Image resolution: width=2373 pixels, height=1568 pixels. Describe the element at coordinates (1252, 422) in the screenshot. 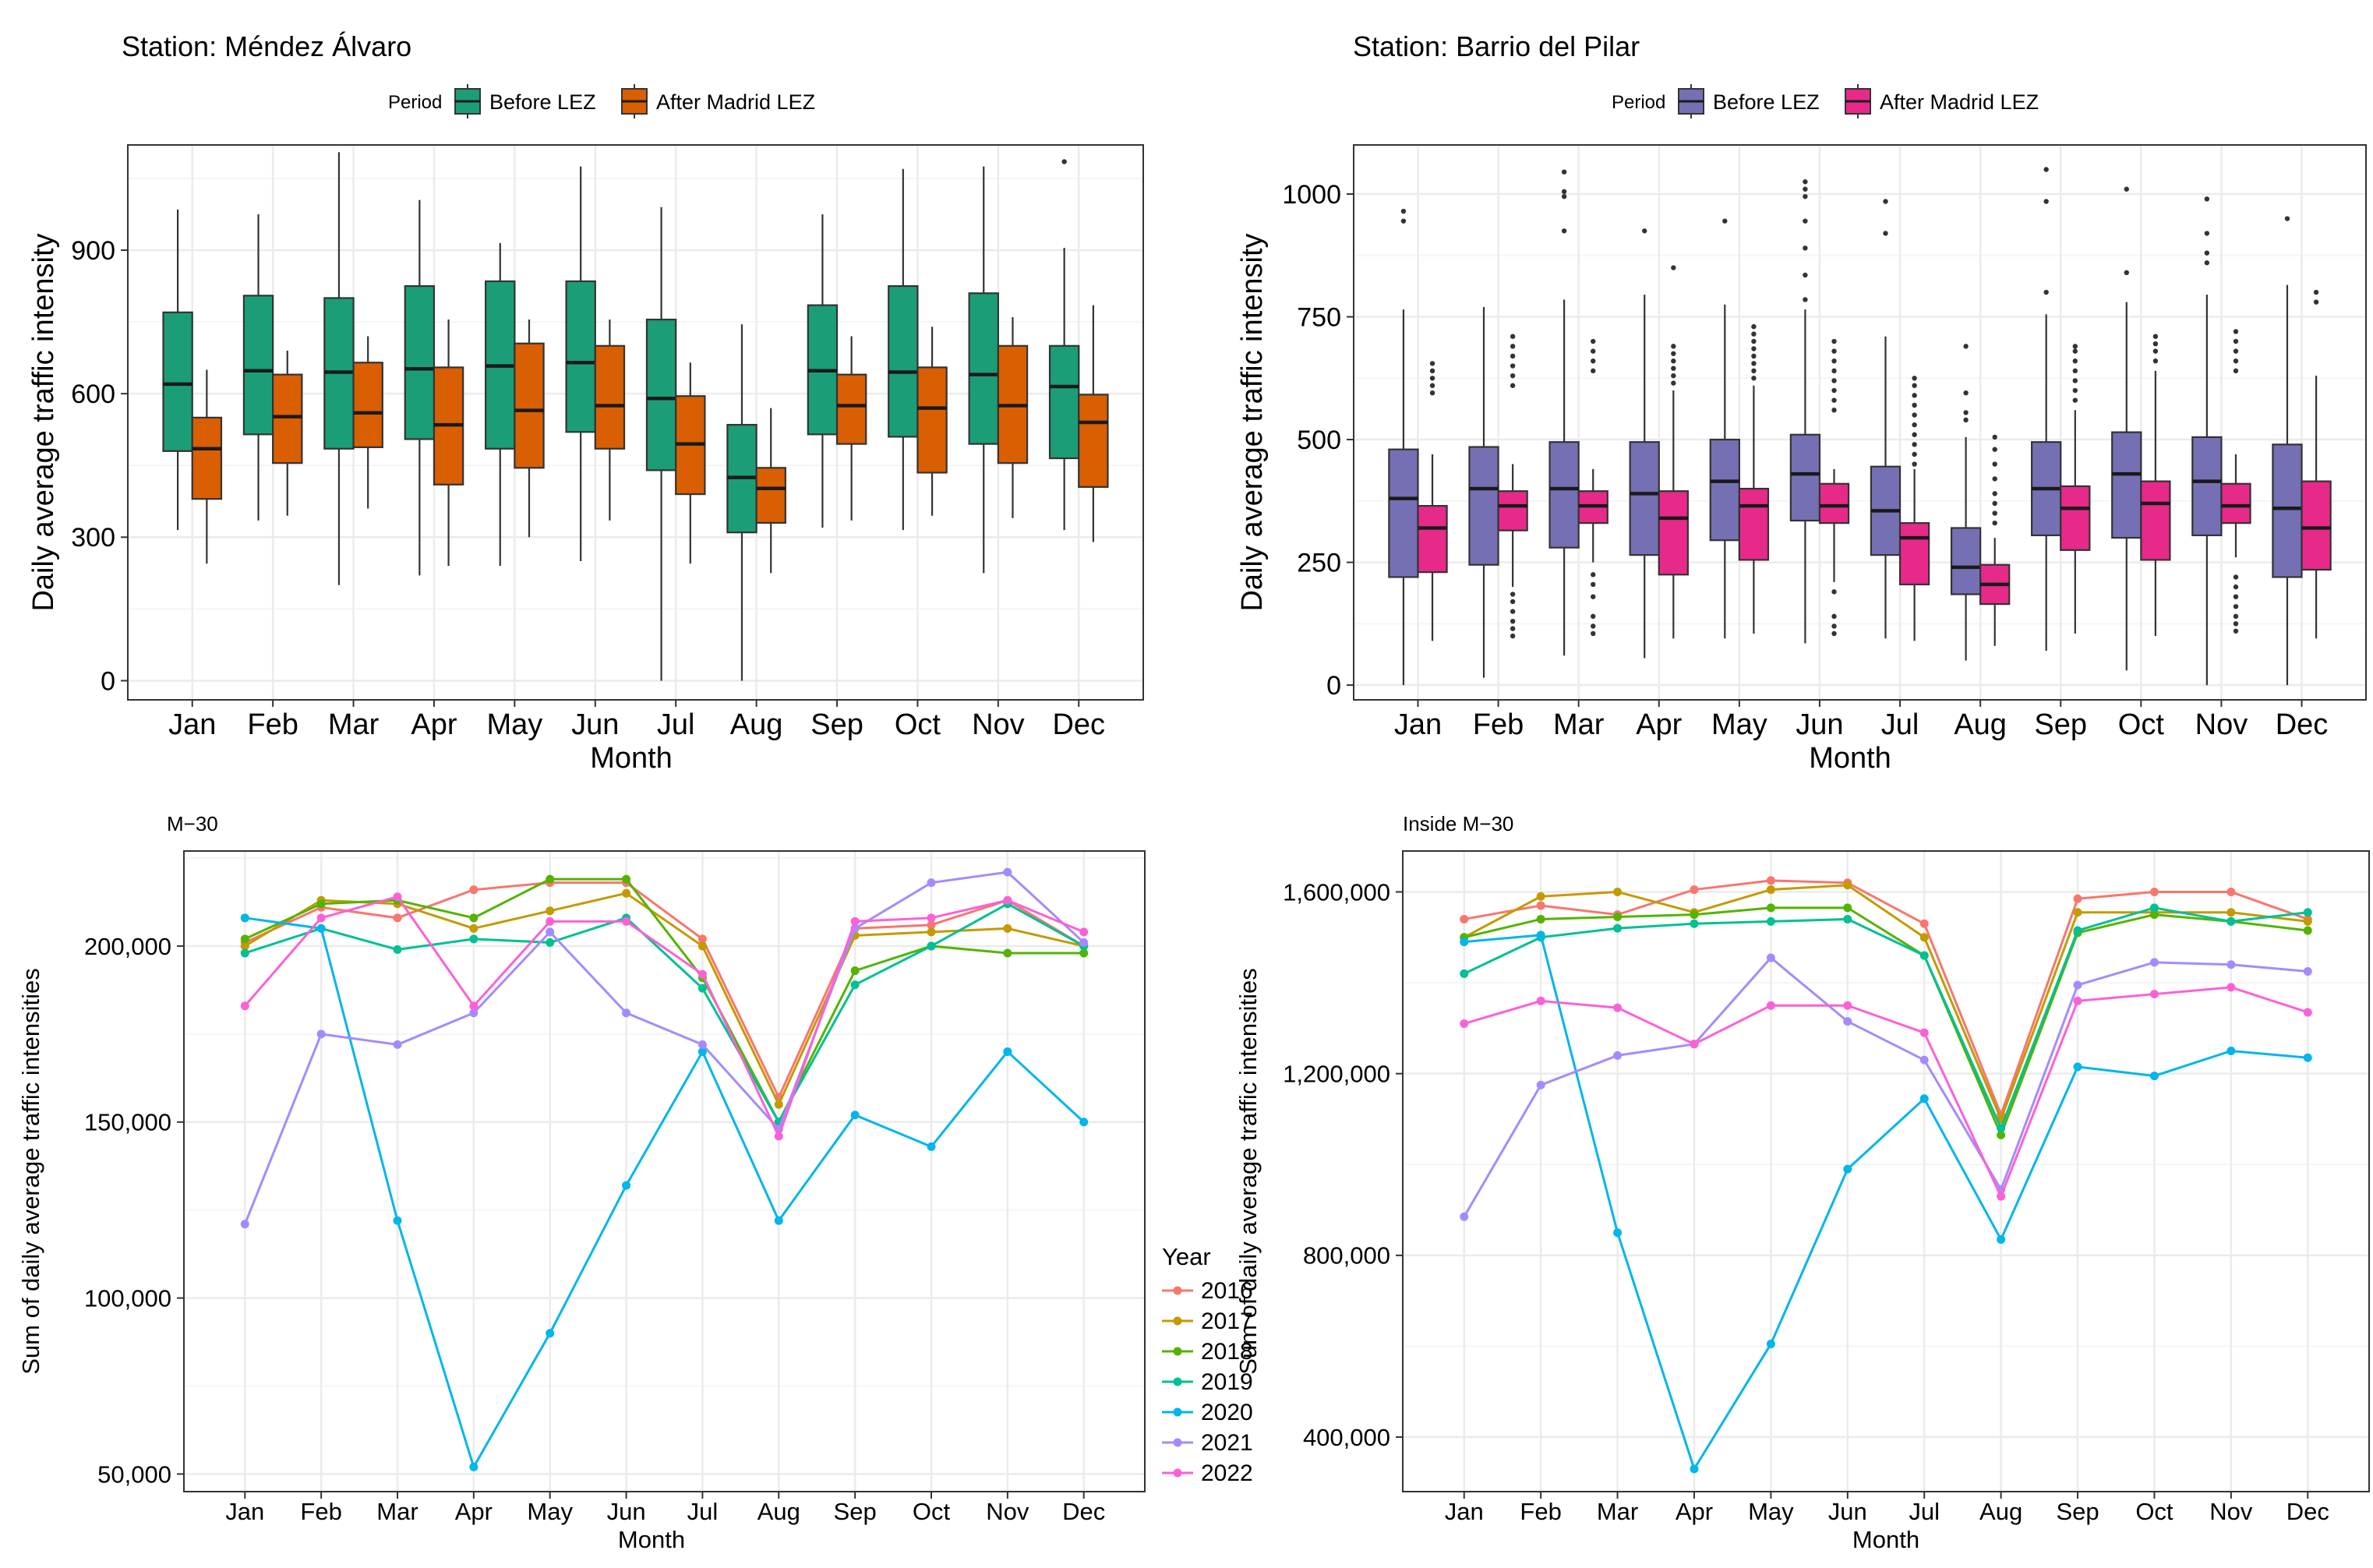

I see `y-axis-title: Daily average traffic intensity` at that location.